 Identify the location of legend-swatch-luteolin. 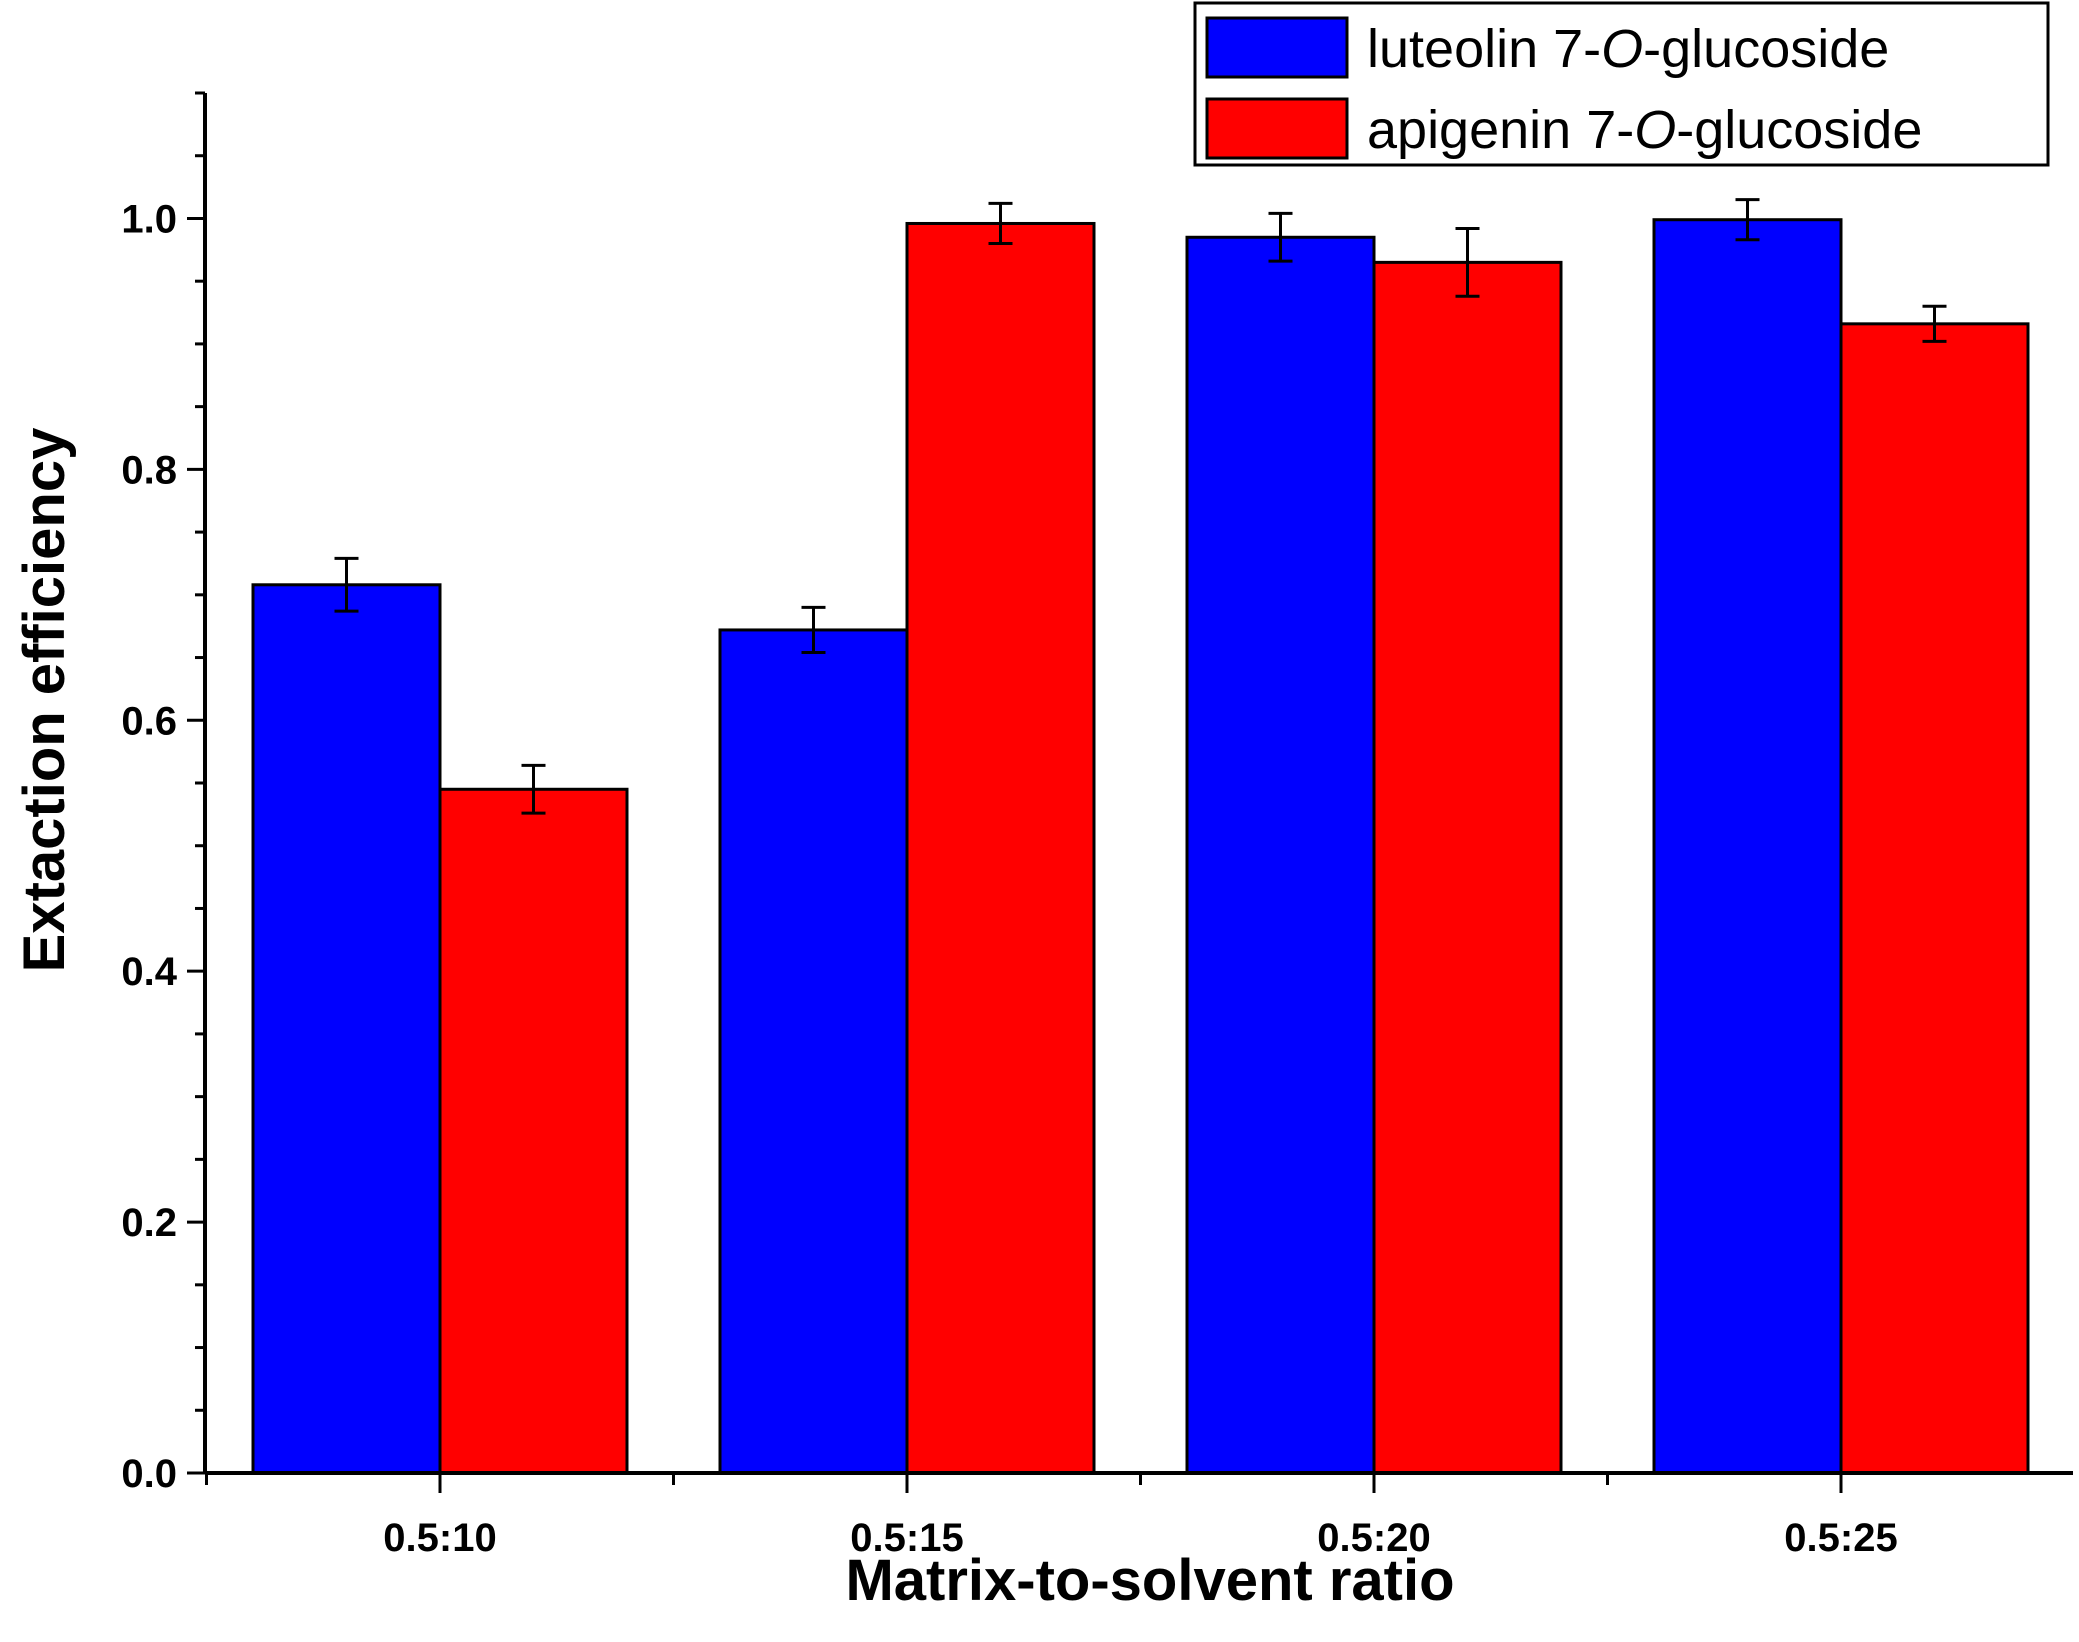
(1277, 47).